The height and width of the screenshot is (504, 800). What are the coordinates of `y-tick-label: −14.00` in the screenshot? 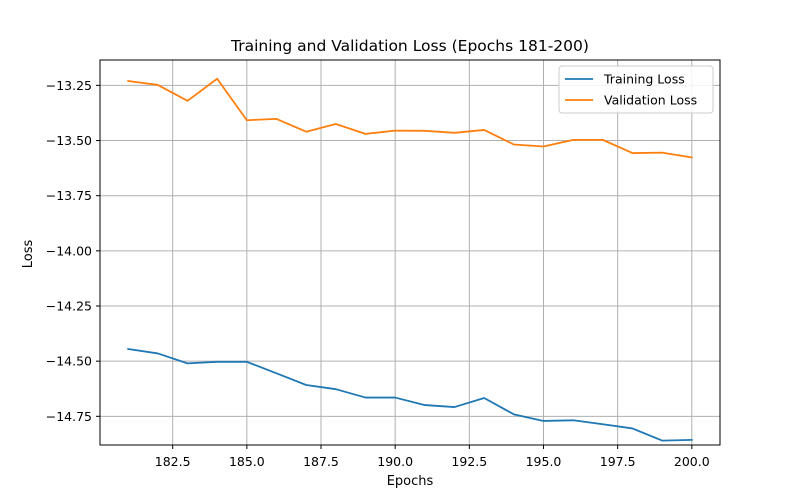 It's located at (69, 250).